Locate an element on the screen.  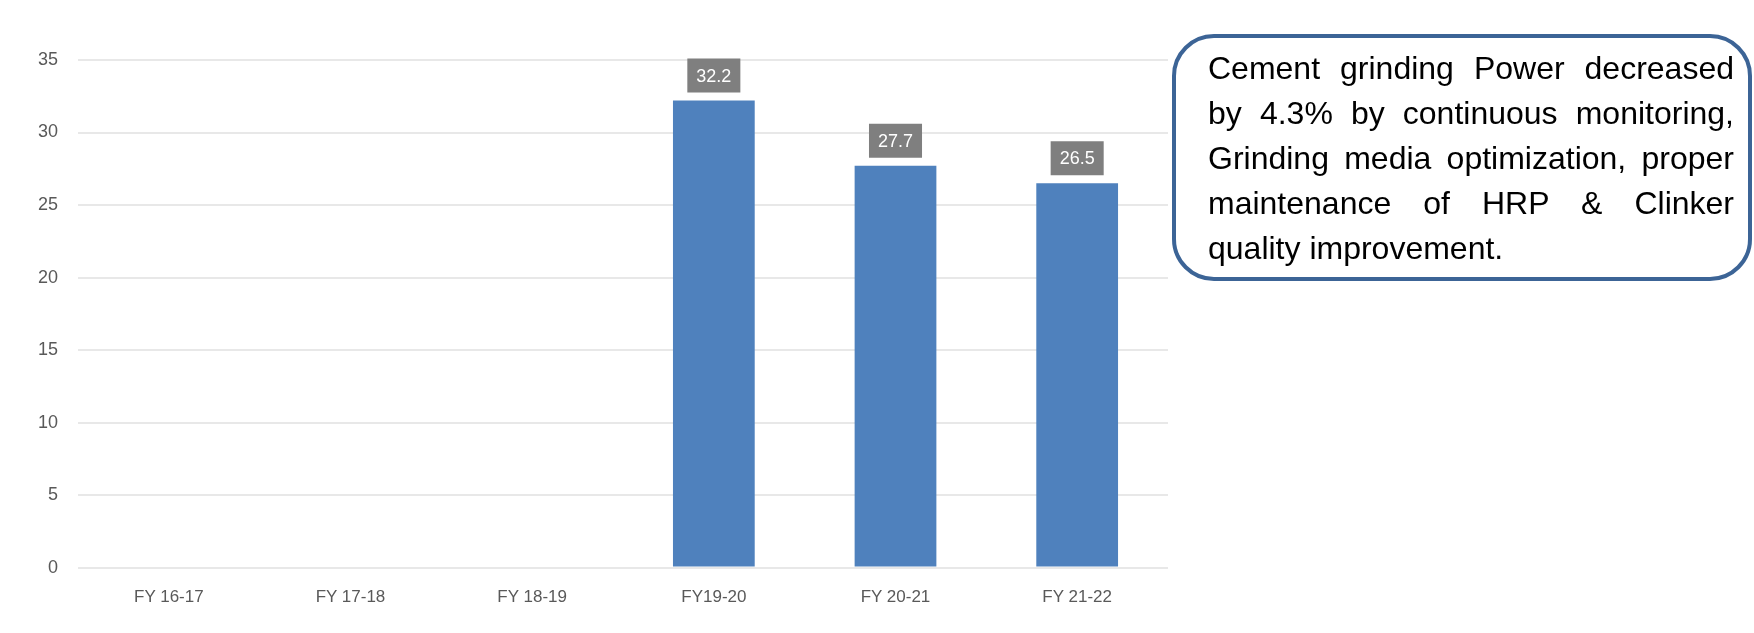
y-tick-label: 25 is located at coordinates (48, 204).